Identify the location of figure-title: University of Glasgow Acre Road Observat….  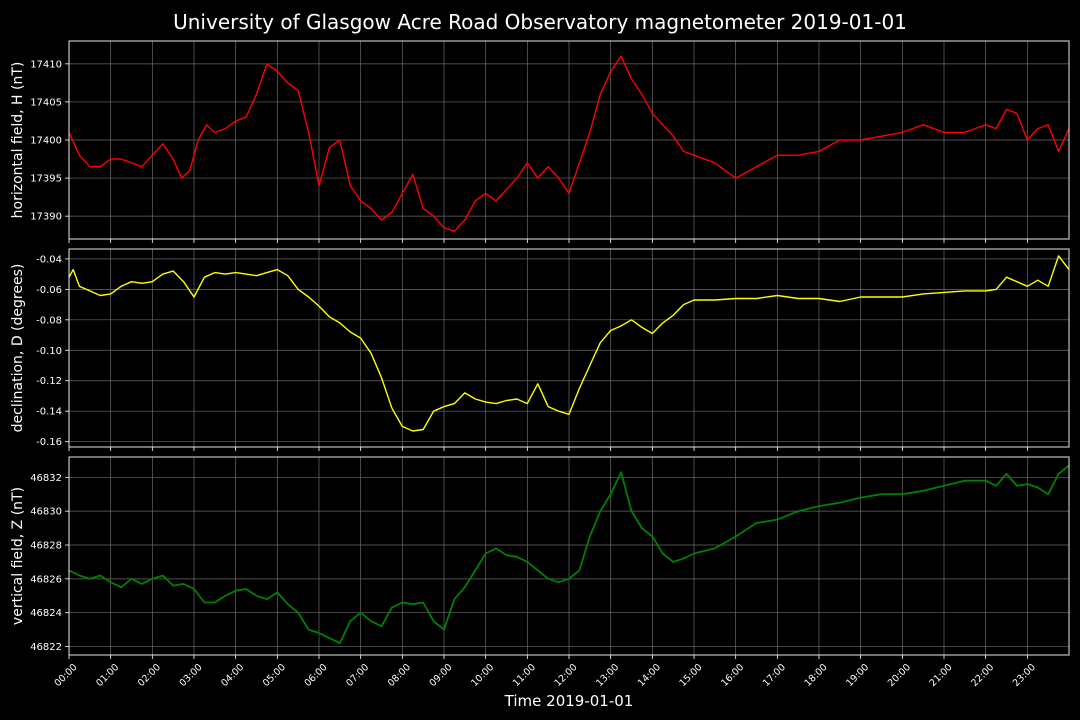
(540, 22).